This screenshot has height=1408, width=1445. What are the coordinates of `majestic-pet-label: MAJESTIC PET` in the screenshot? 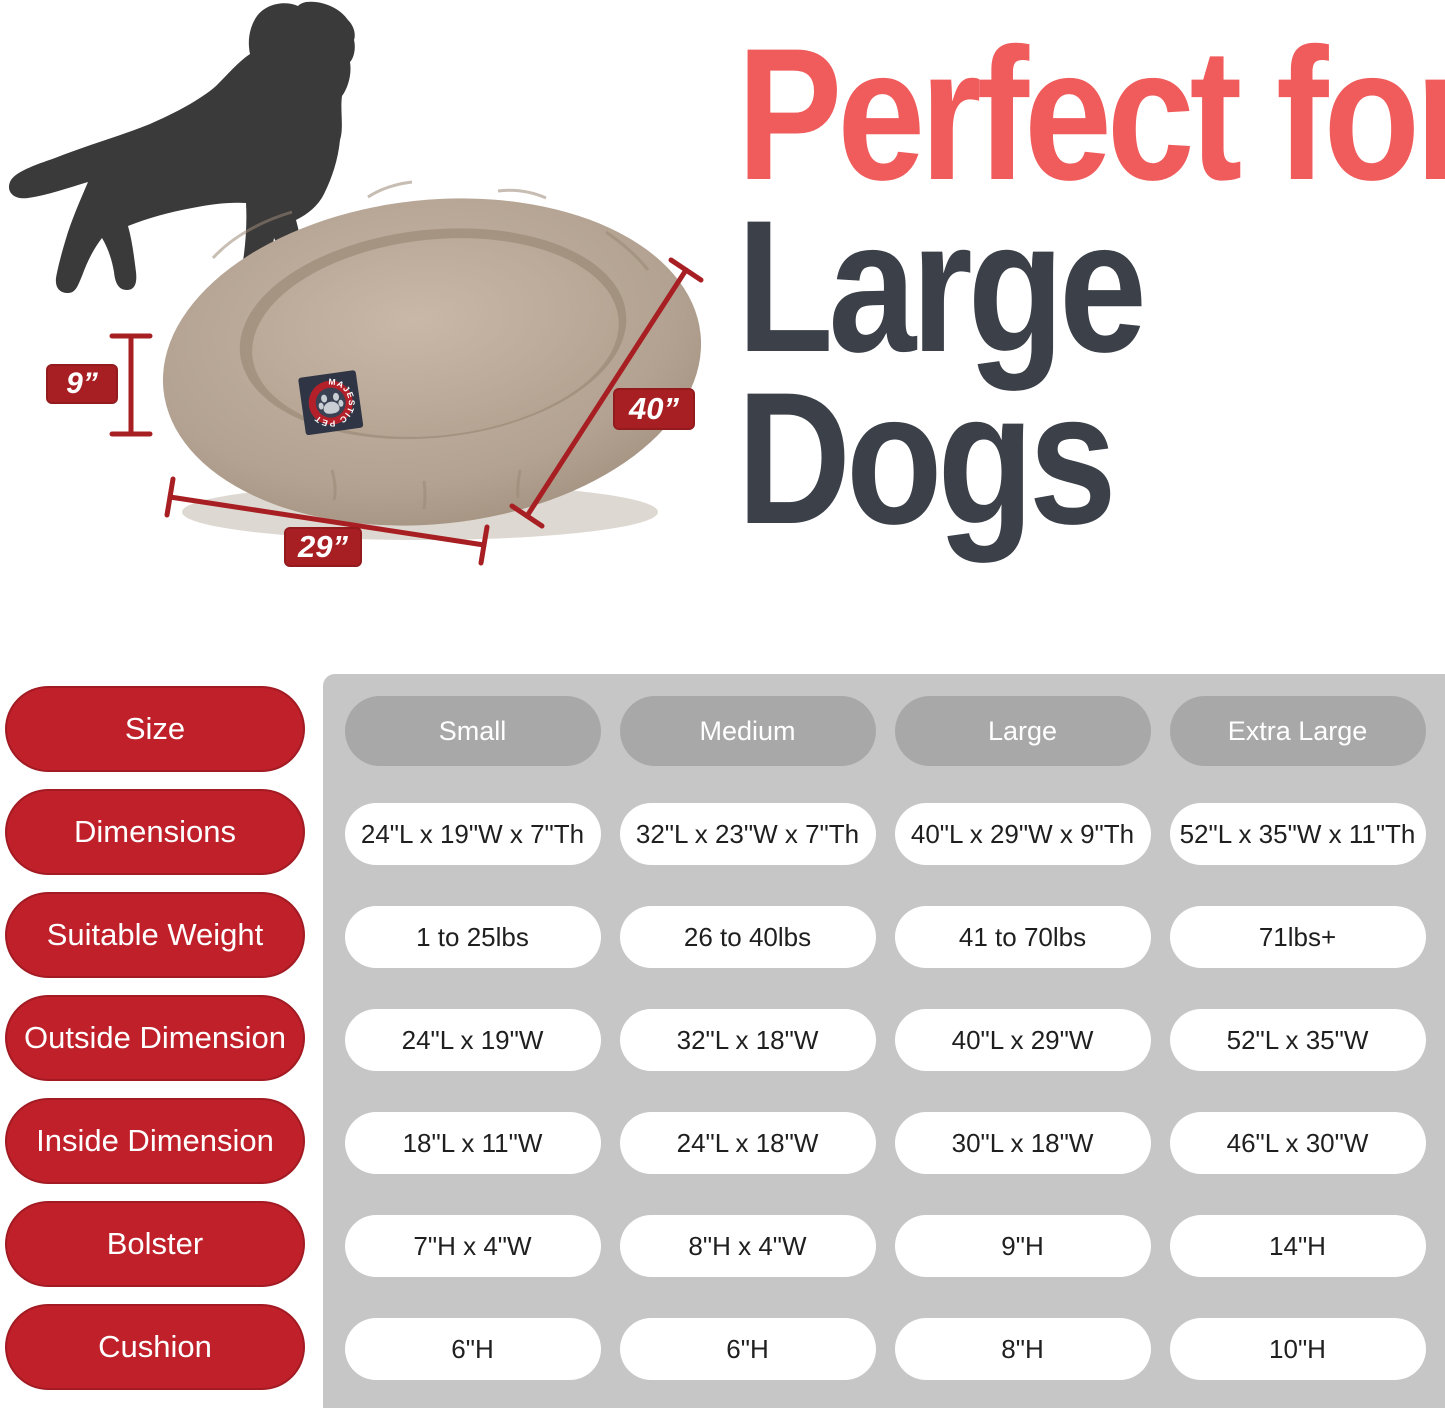 It's located at (331, 403).